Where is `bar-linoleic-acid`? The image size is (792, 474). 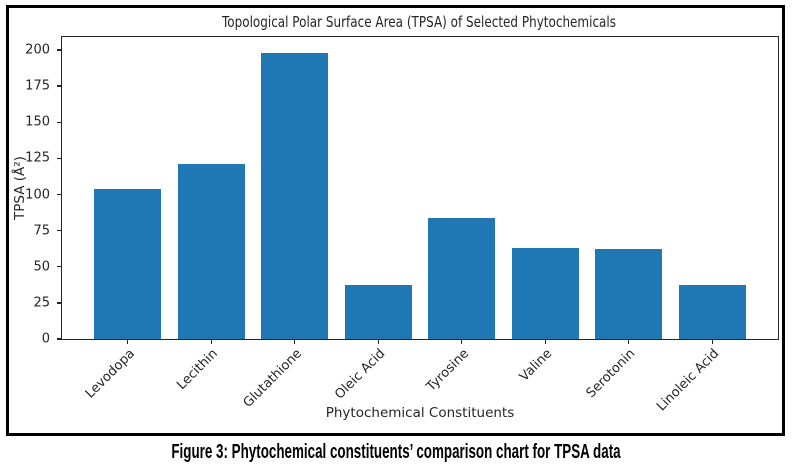 bar-linoleic-acid is located at coordinates (712, 312).